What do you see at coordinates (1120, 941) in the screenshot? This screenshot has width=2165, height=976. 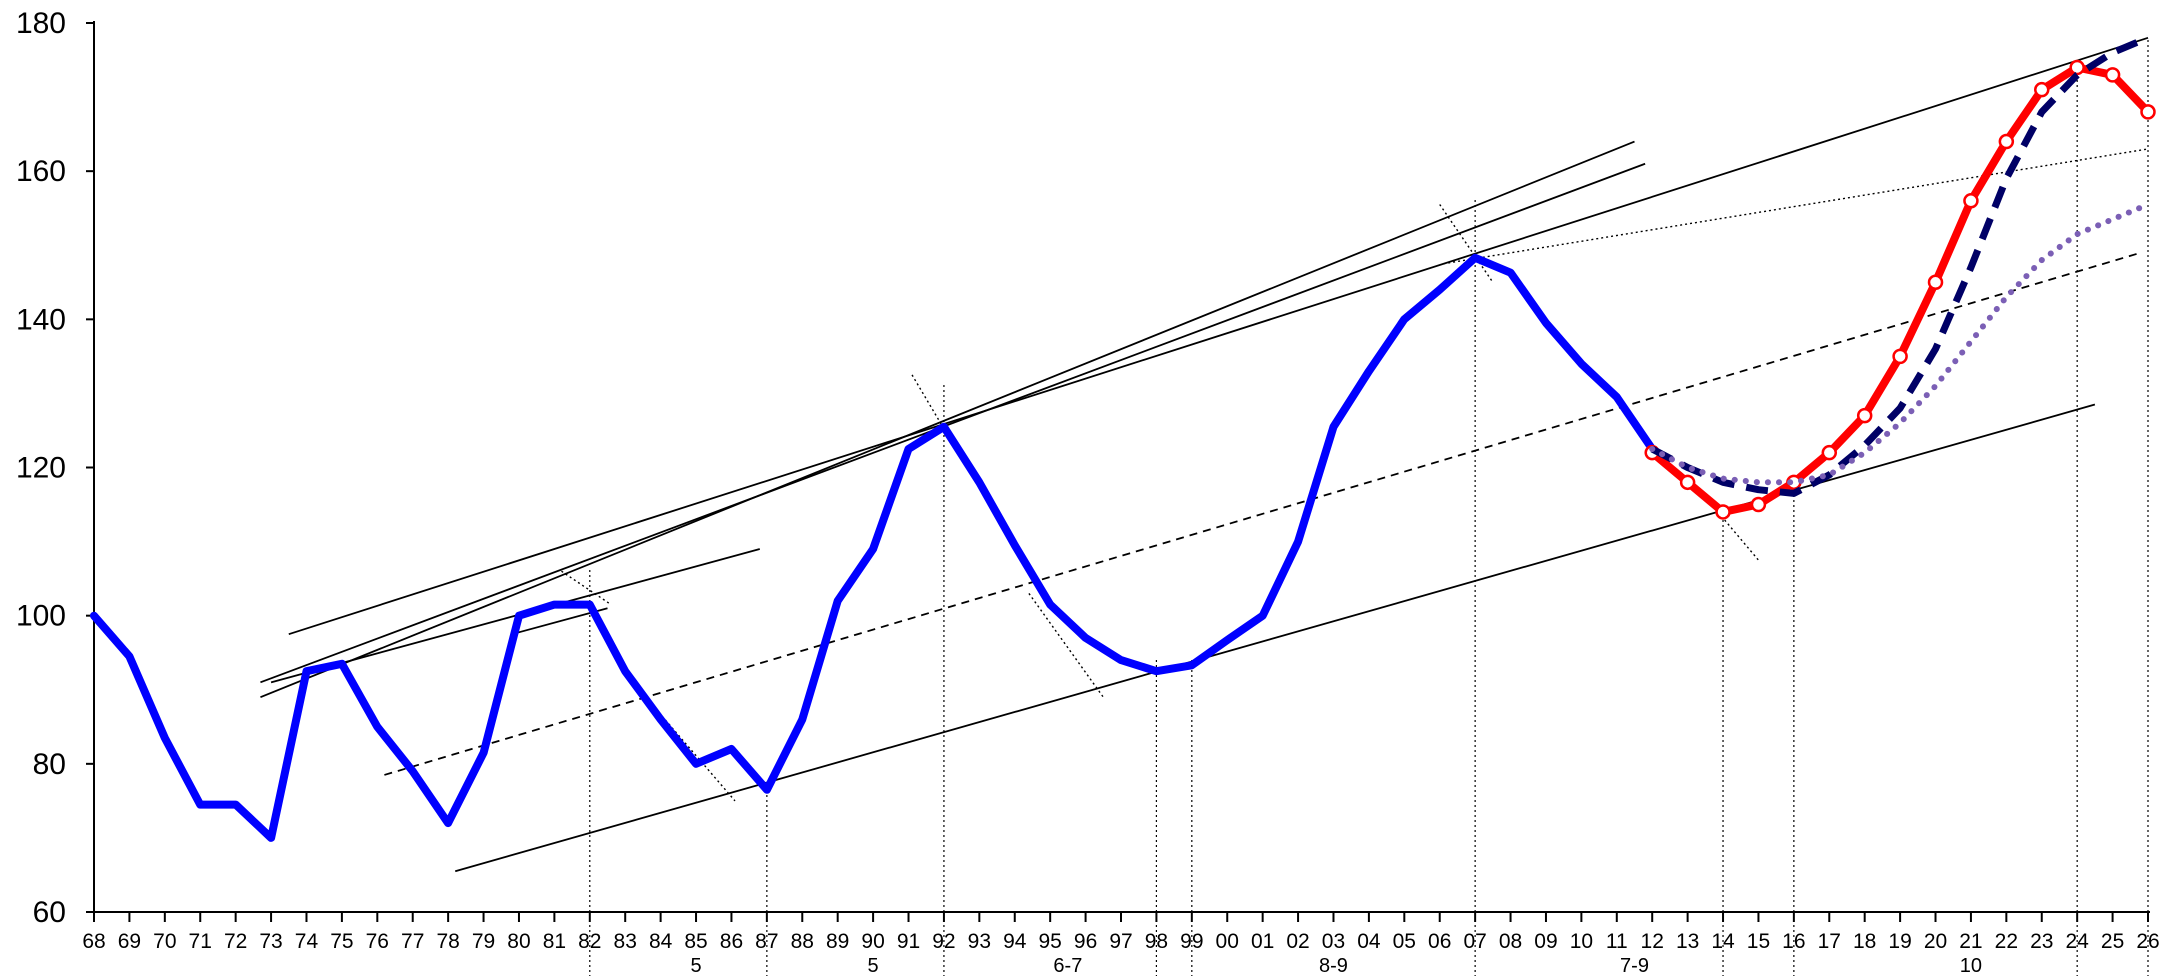 I see `x-tick-label: 97` at bounding box center [1120, 941].